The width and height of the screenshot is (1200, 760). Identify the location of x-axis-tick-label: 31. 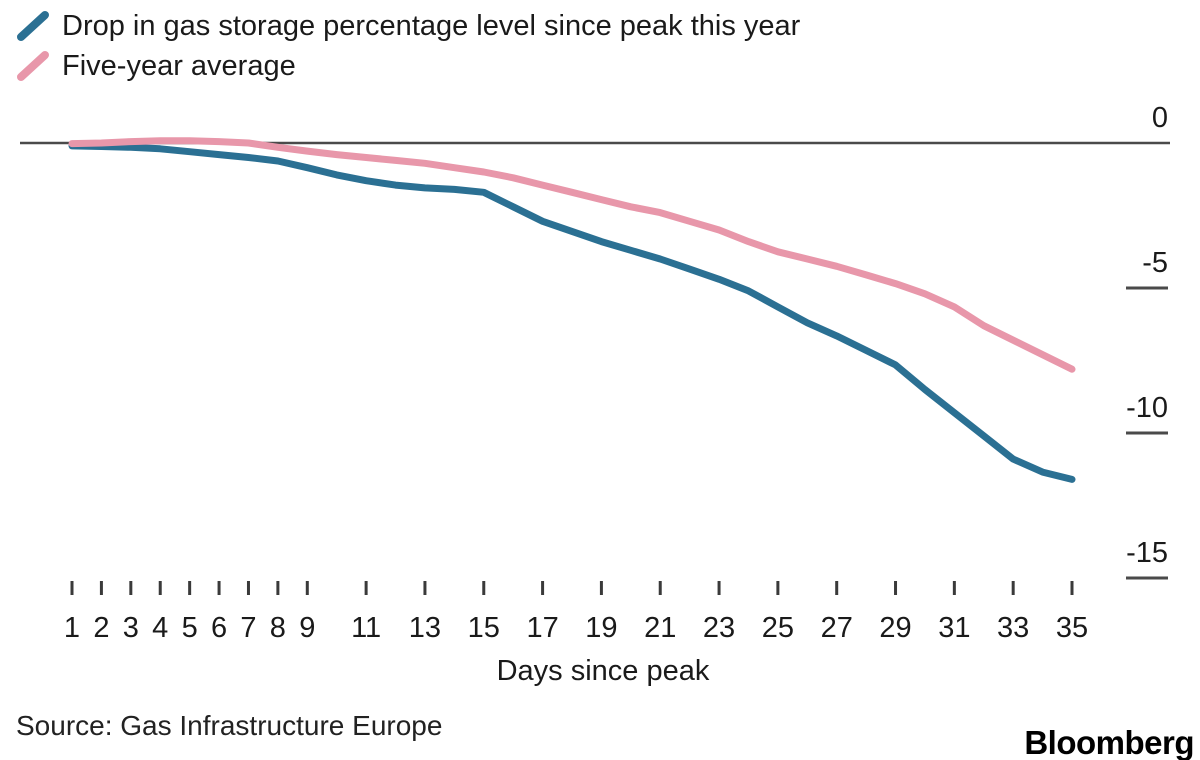
(954, 628).